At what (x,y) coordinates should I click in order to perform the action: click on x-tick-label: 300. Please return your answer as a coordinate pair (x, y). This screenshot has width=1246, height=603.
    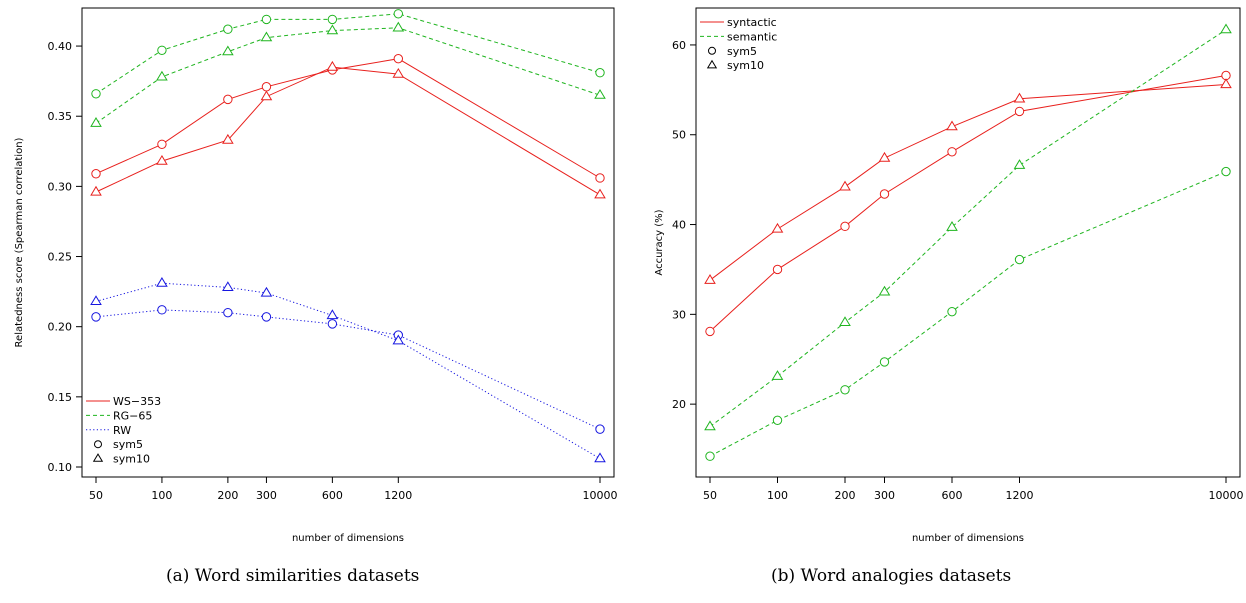
    Looking at the image, I should click on (884, 495).